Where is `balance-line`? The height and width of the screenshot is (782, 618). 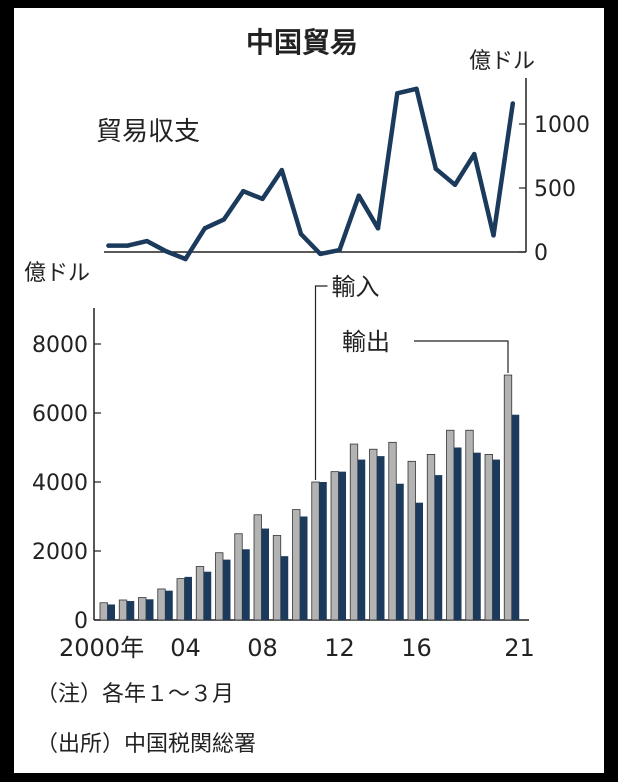 balance-line is located at coordinates (311, 174).